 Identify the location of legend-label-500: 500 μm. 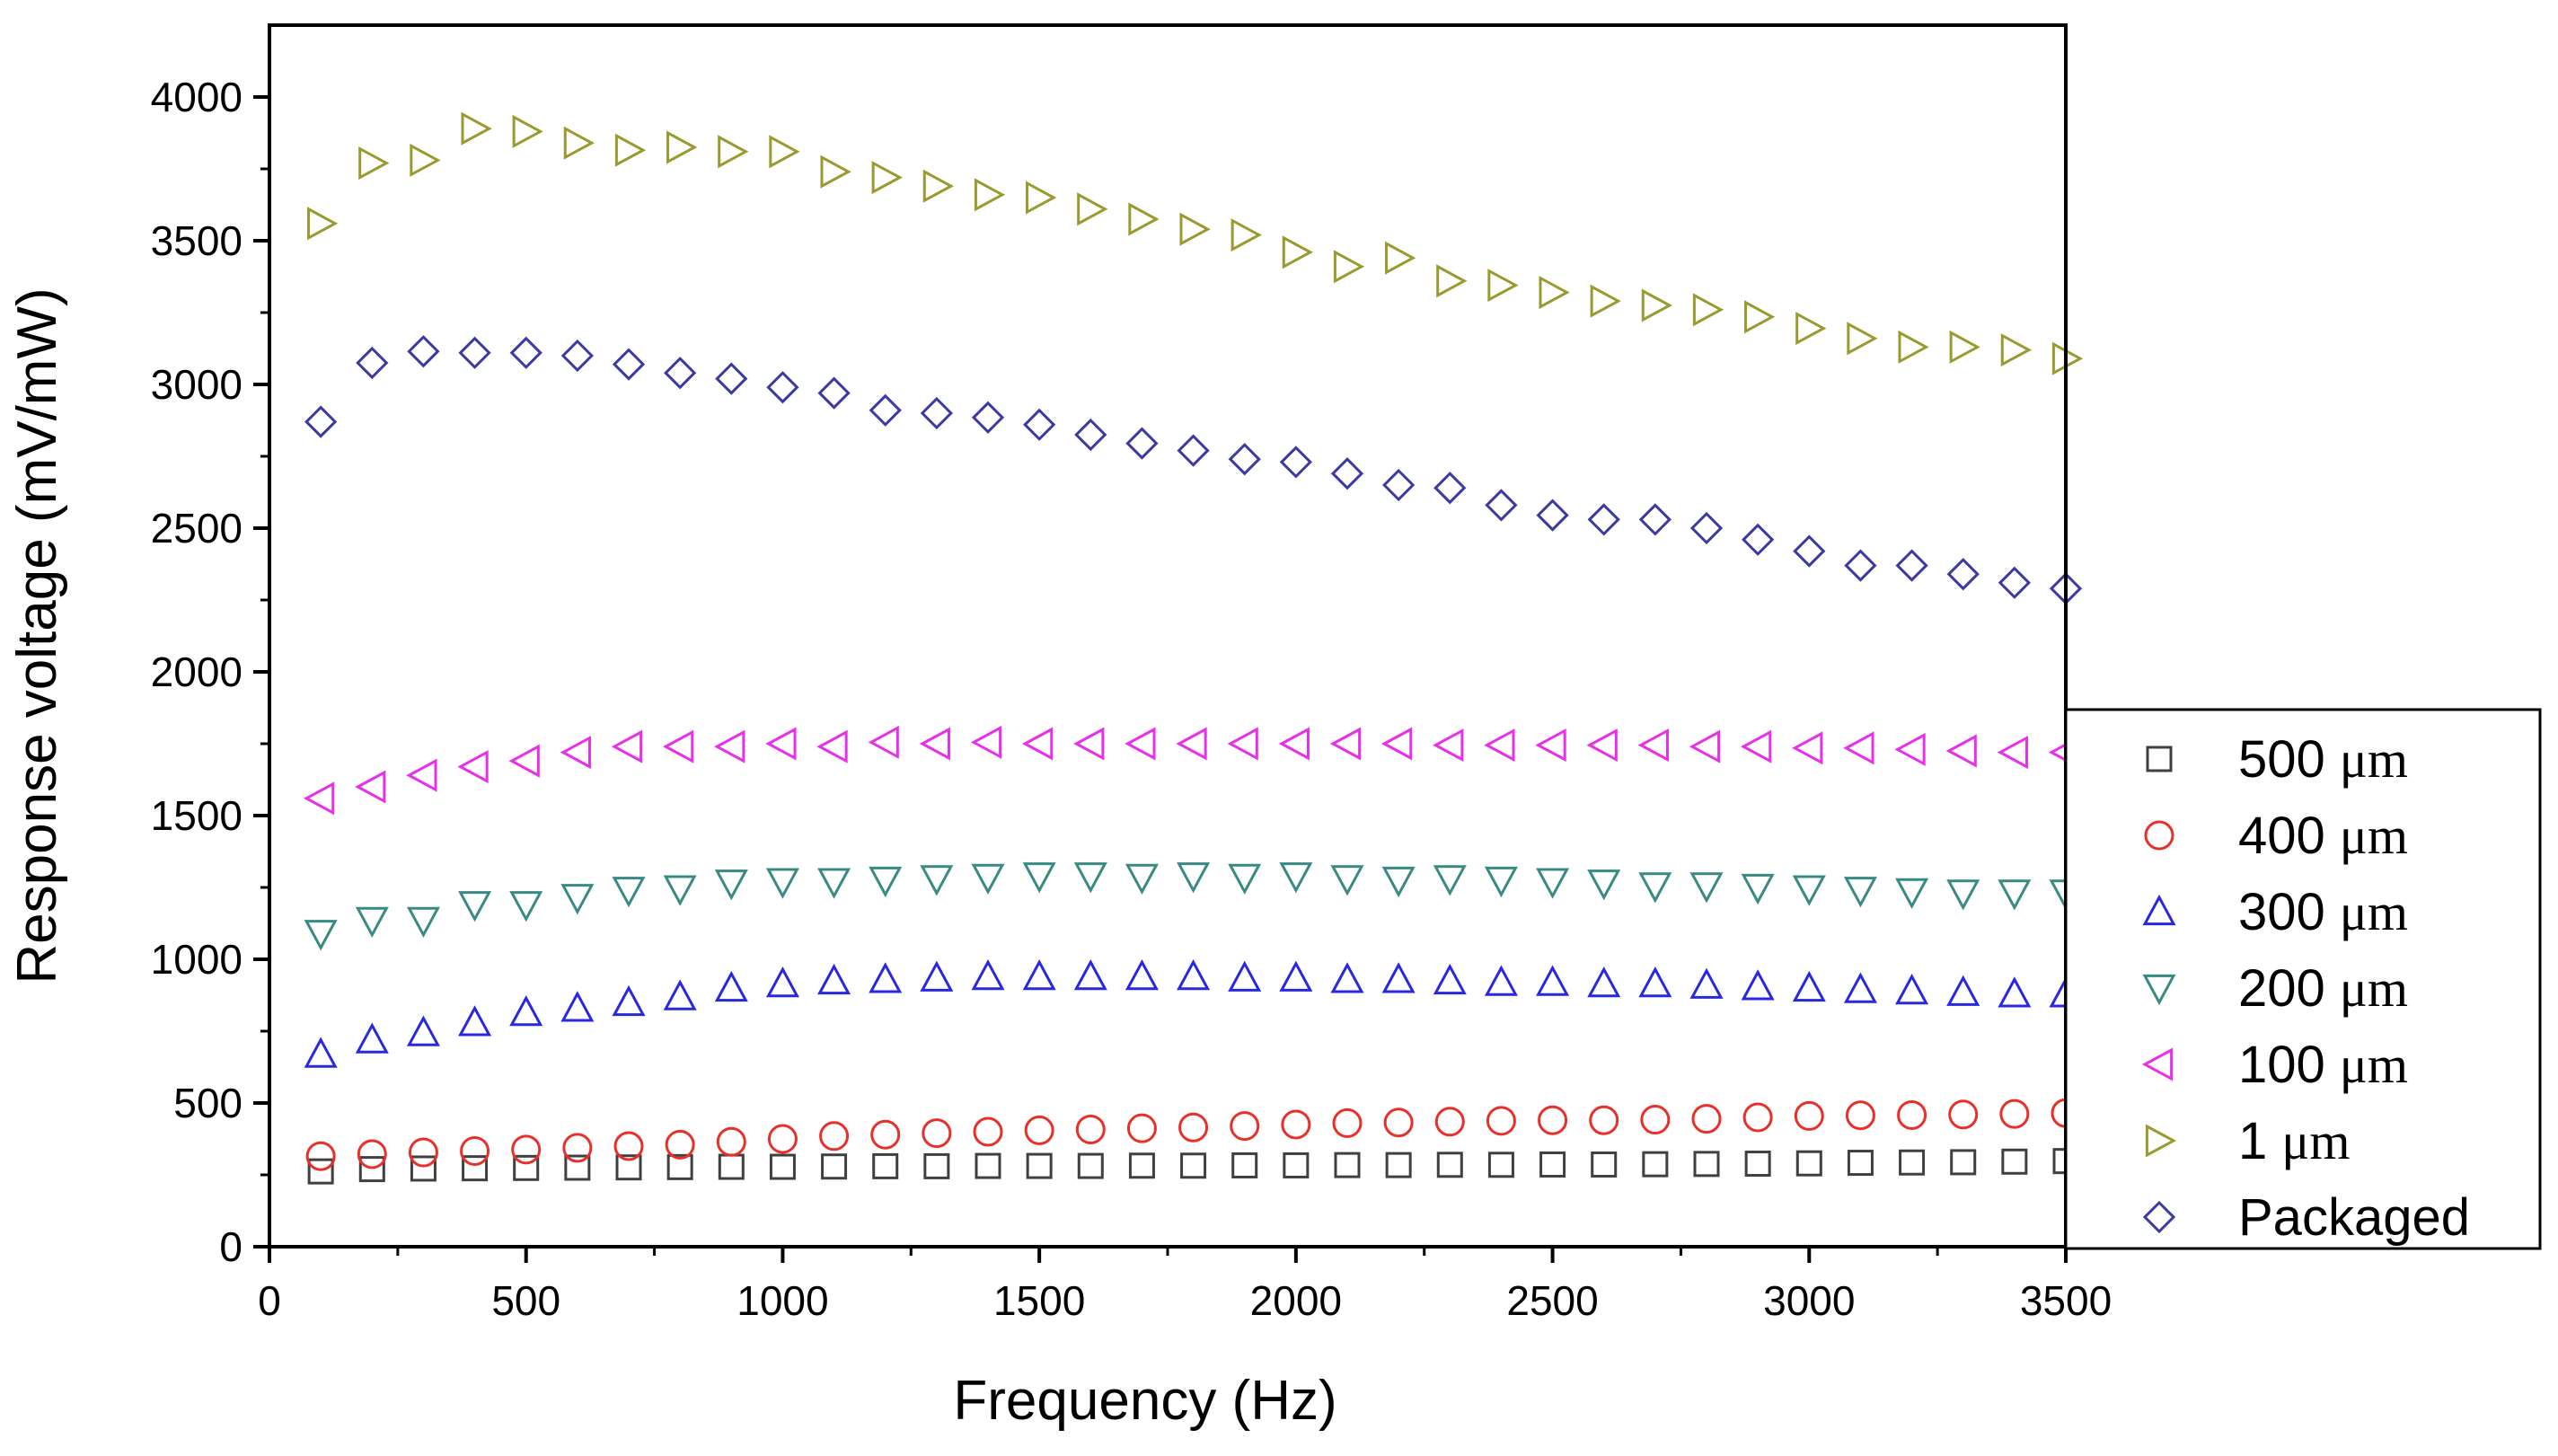
(2323, 759).